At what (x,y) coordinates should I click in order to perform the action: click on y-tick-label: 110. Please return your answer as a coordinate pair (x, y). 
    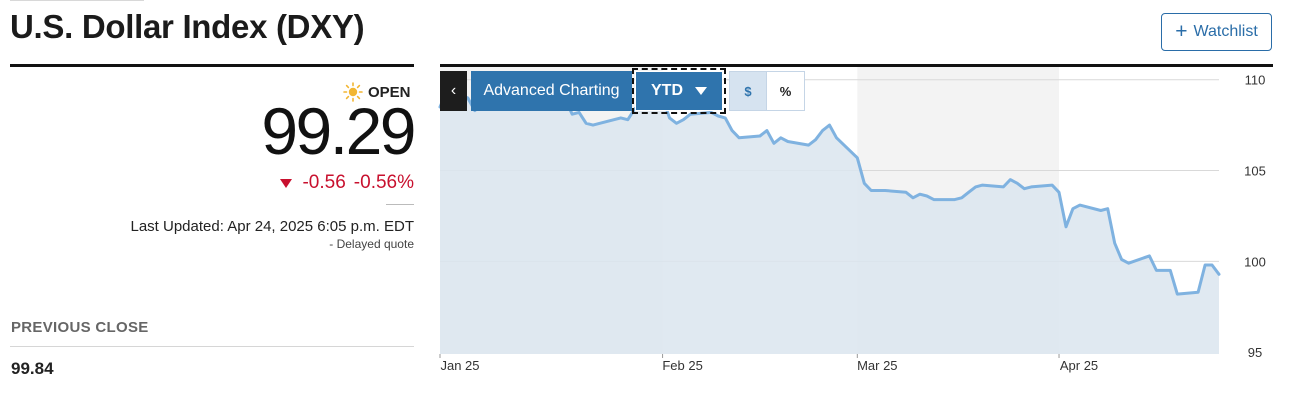
    Looking at the image, I should click on (1255, 80).